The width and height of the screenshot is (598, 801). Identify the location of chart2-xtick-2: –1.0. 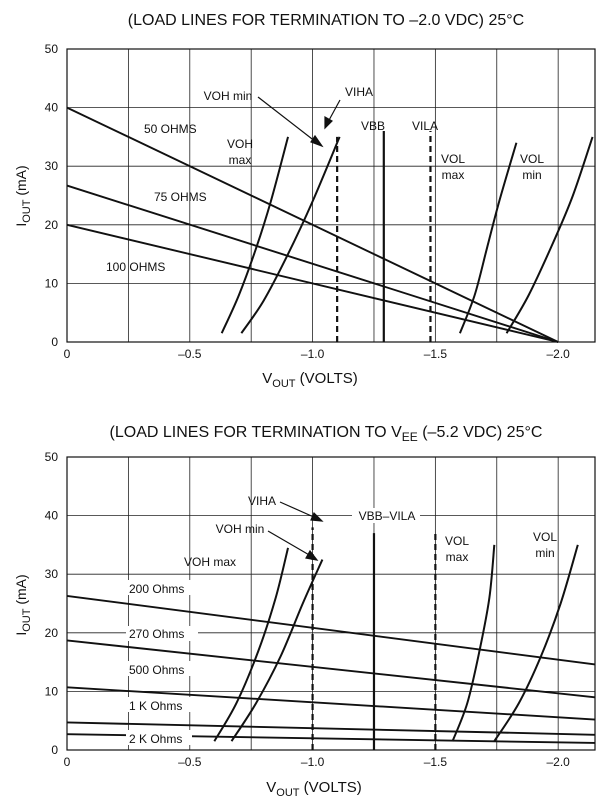
(313, 762).